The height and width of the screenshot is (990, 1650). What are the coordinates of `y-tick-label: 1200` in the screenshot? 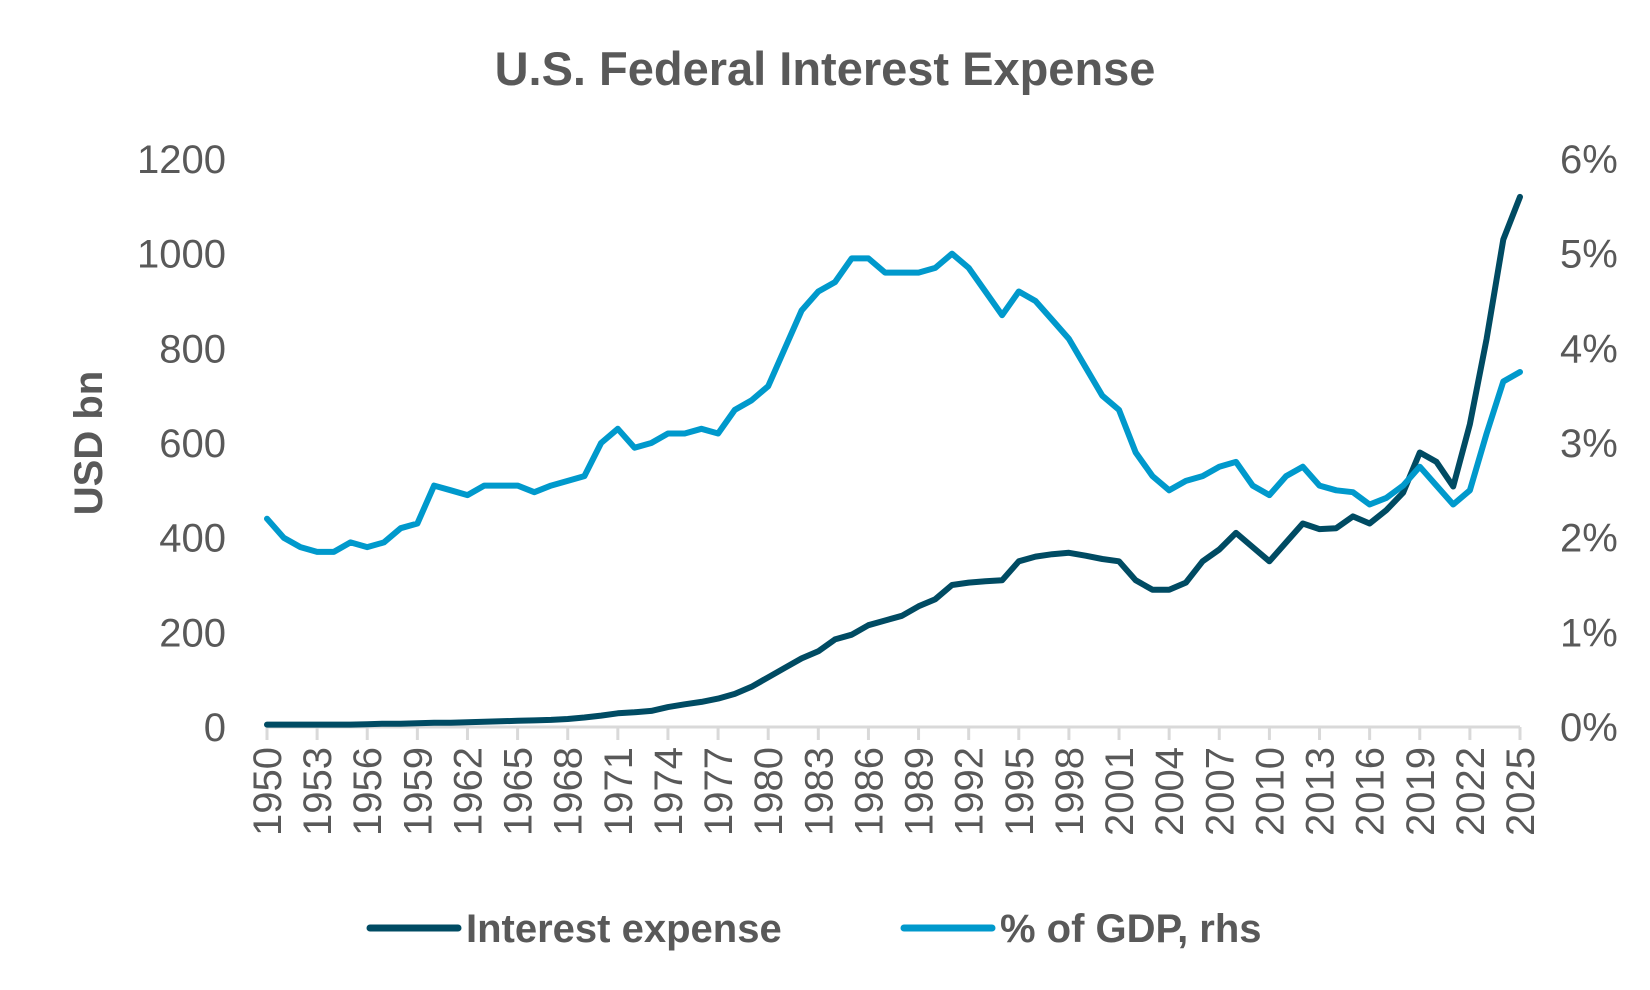 It's located at (181, 160).